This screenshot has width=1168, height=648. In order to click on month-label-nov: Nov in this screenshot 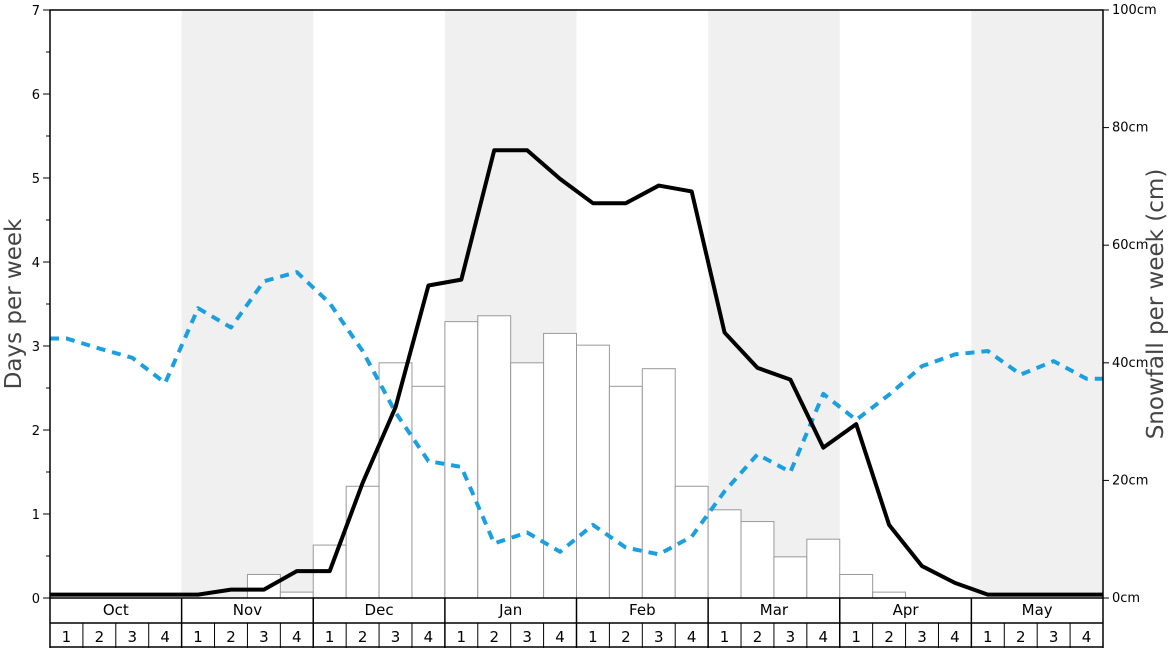, I will do `click(247, 610)`.